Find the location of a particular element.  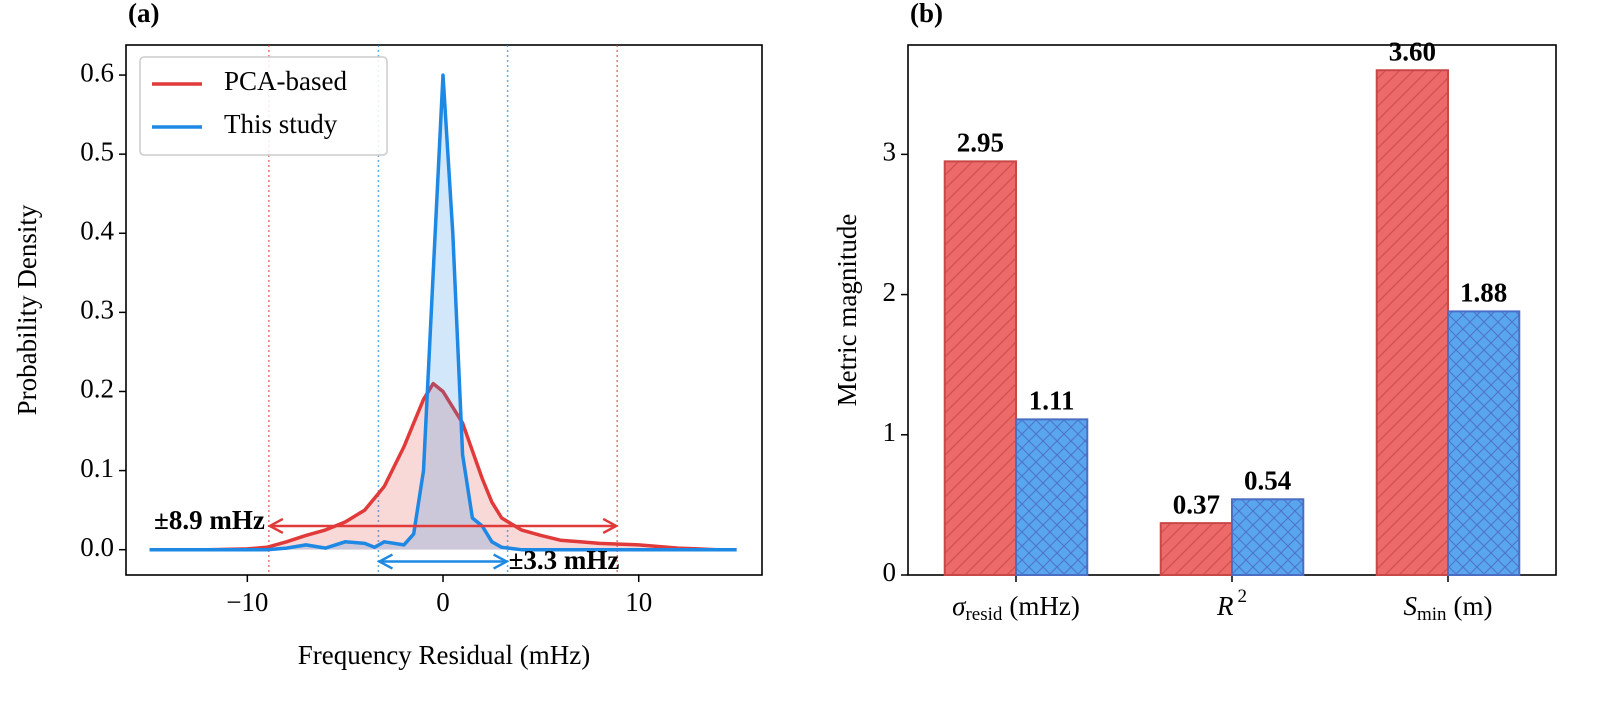

label-unit: (m) is located at coordinates (1473, 606).